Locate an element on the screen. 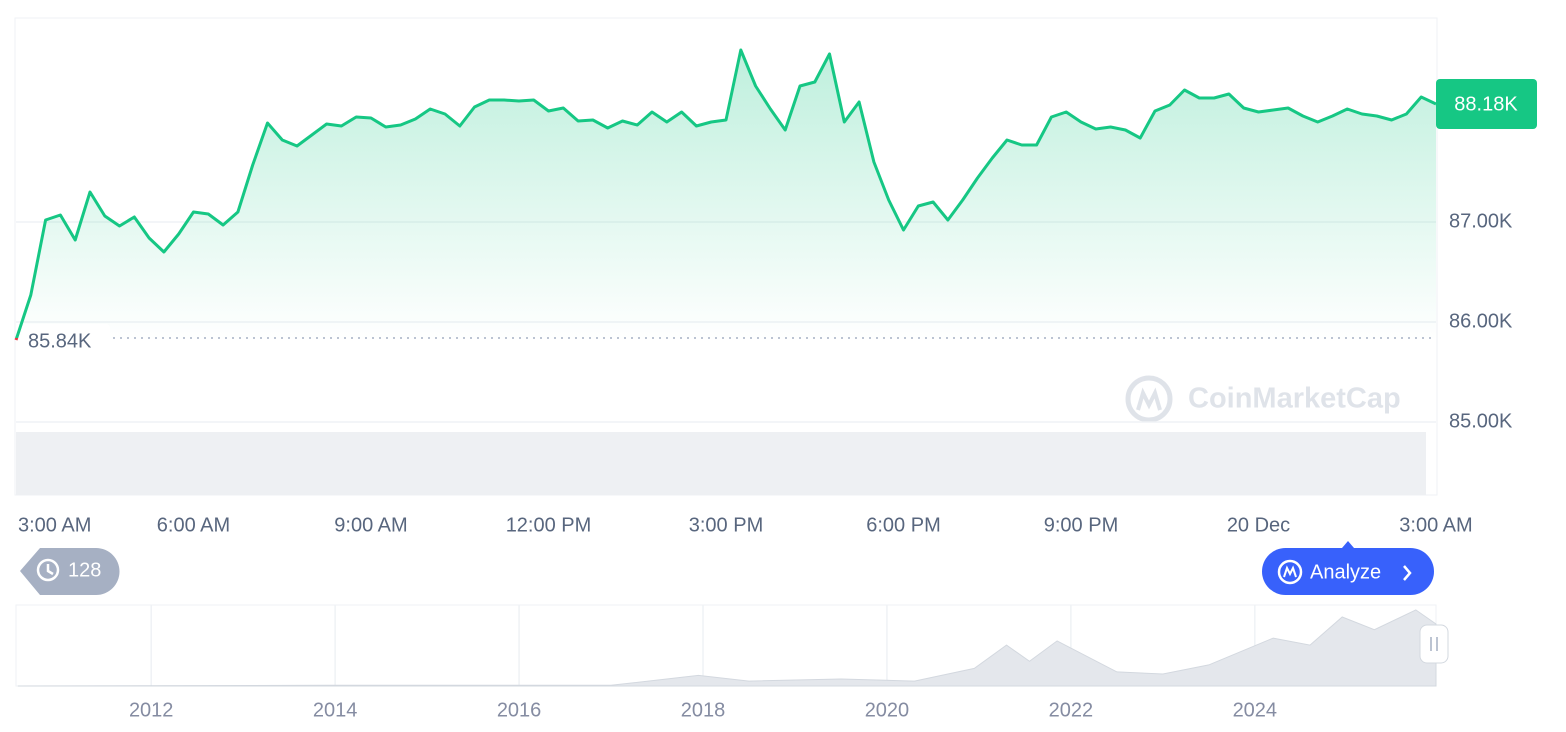 The height and width of the screenshot is (732, 1566). volume-band is located at coordinates (721, 463).